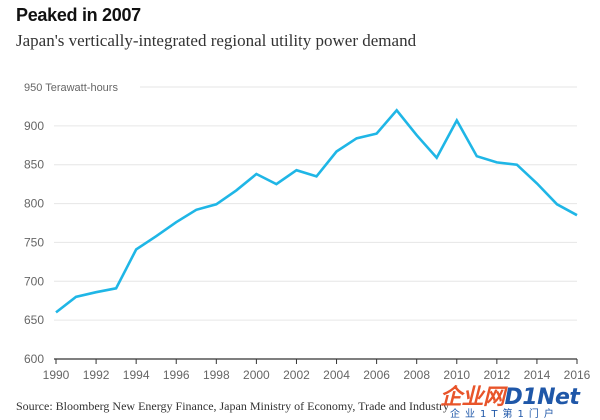 The image size is (600, 420). Describe the element at coordinates (504, 414) in the screenshot. I see `watermark-subtext: 企业1T第1门户` at that location.